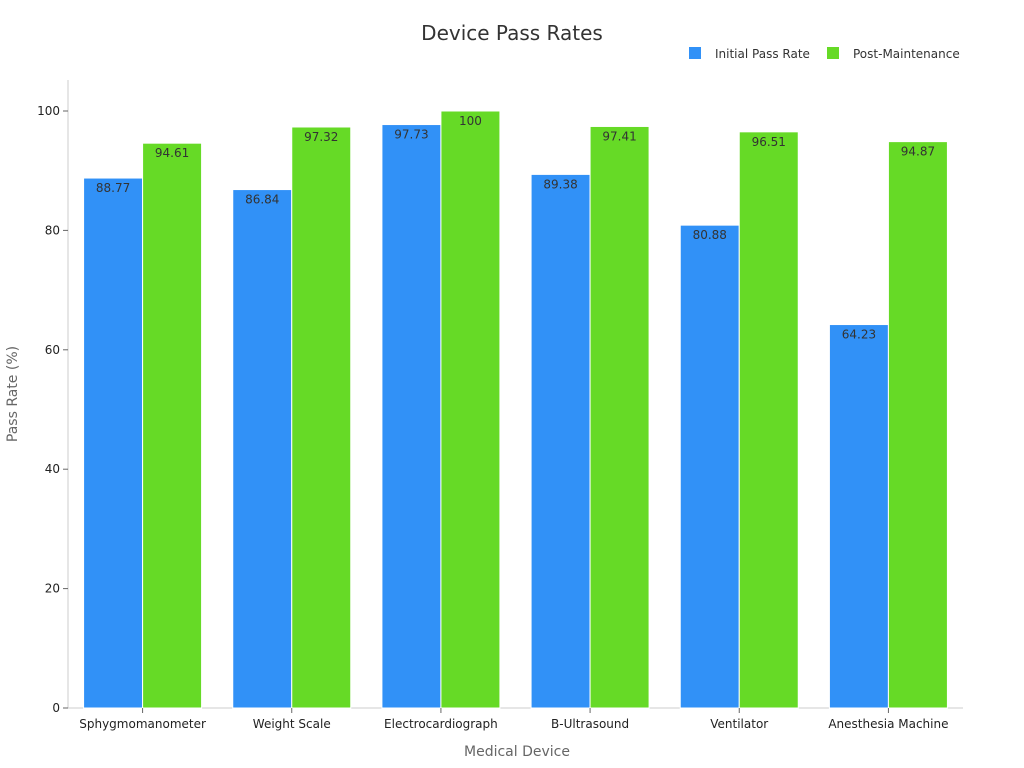 This screenshot has height=768, width=1024. What do you see at coordinates (768, 420) in the screenshot?
I see `bar-post-maintenance-ventilator` at bounding box center [768, 420].